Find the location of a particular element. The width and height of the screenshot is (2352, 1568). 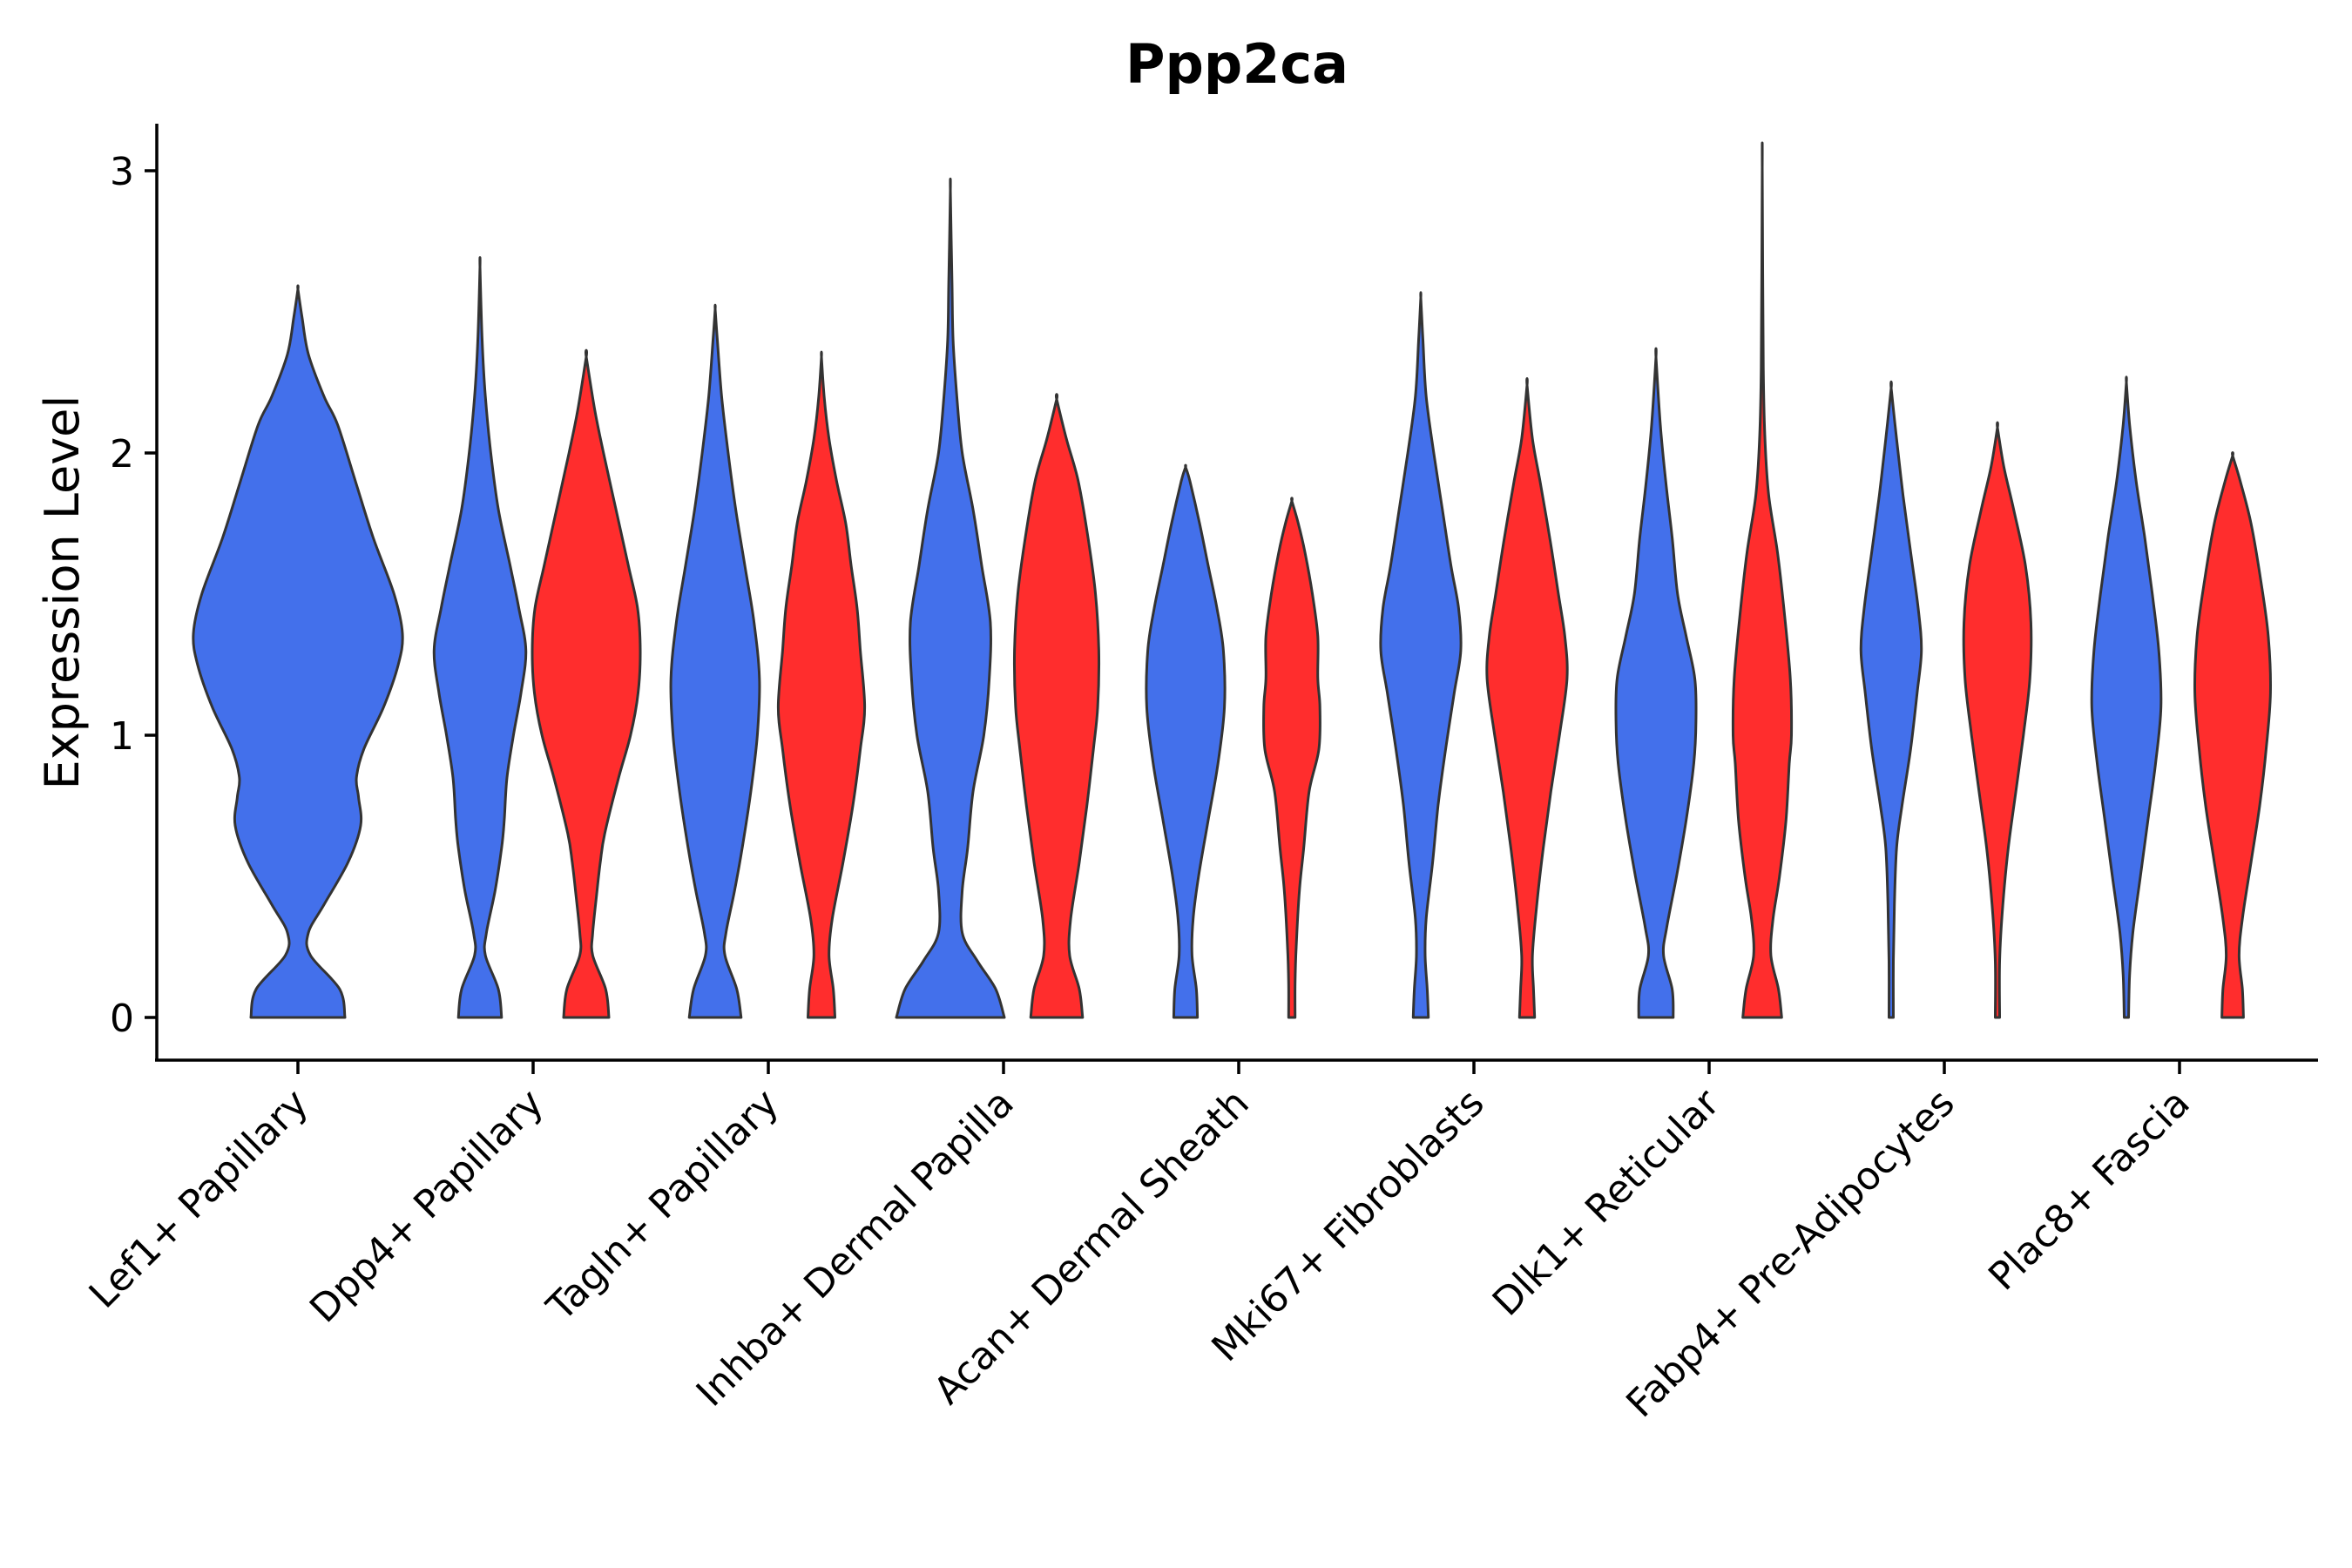

x-tick-label: Mki67+ Fibroblasts is located at coordinates (1348, 1225).